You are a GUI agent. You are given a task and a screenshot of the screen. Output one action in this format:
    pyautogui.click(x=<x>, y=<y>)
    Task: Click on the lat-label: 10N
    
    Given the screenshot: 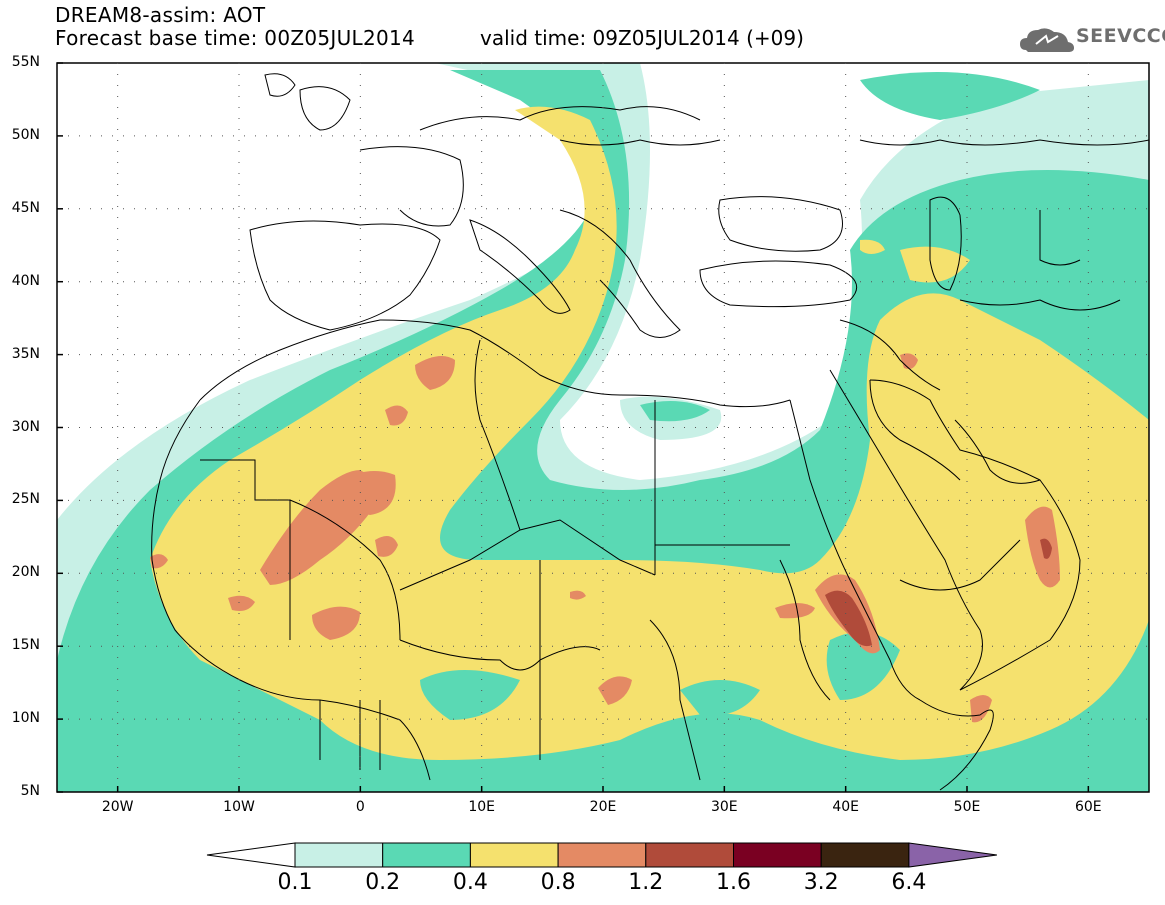 What is the action you would take?
    pyautogui.click(x=25, y=718)
    